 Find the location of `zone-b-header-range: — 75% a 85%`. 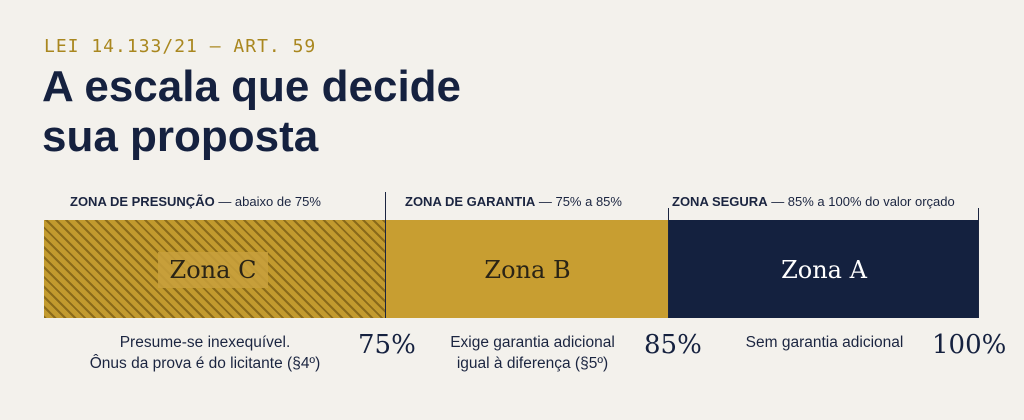

zone-b-header-range: — 75% a 85% is located at coordinates (578, 201).